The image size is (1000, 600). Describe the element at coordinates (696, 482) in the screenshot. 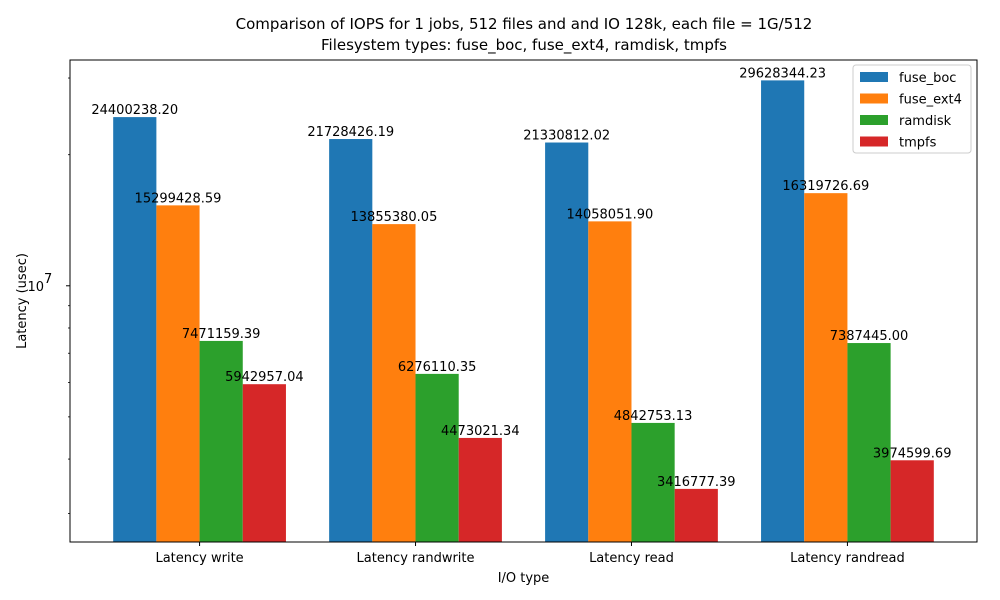

I see `data-label-tmpfs-2: 3416777.39` at that location.